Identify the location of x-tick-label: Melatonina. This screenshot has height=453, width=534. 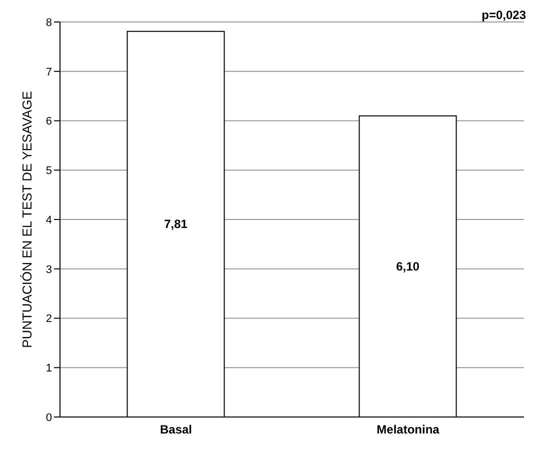
(408, 429).